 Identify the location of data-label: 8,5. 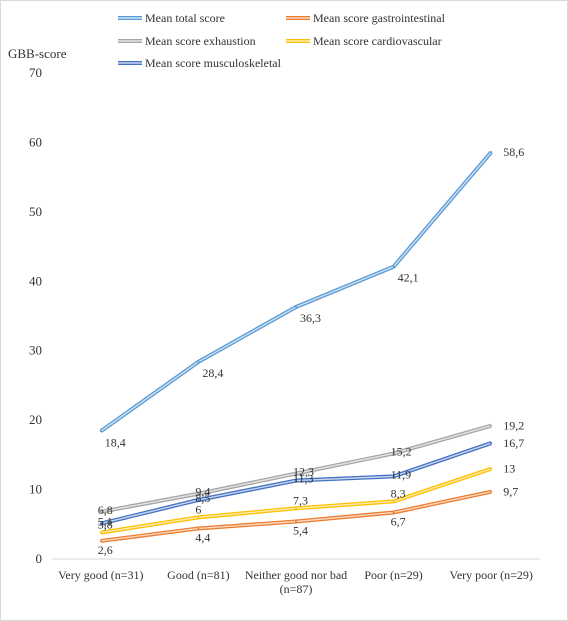
(202, 498).